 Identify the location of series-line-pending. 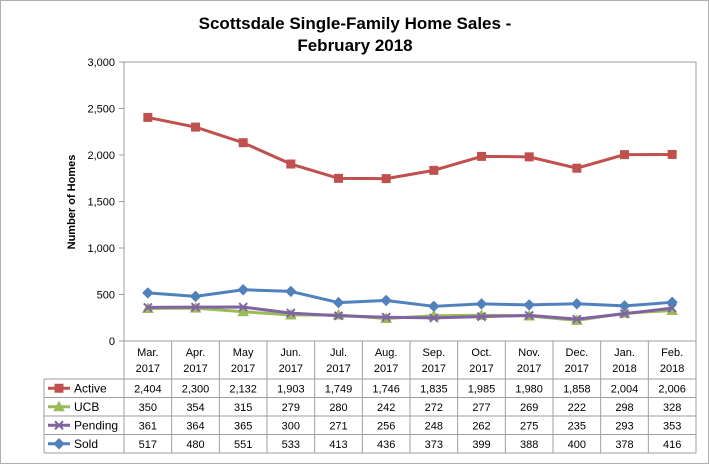
(410, 313).